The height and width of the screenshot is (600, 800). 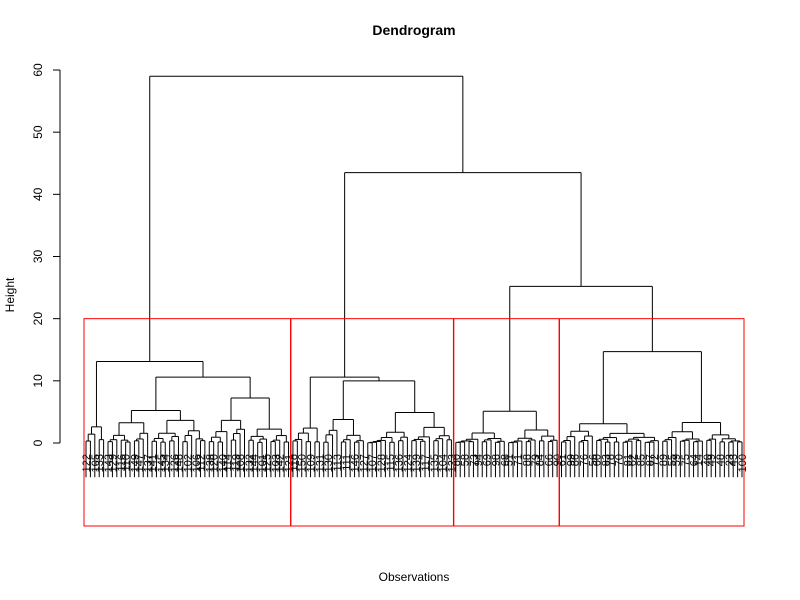 What do you see at coordinates (210, 463) in the screenshot?
I see `leaf-label: 138` at bounding box center [210, 463].